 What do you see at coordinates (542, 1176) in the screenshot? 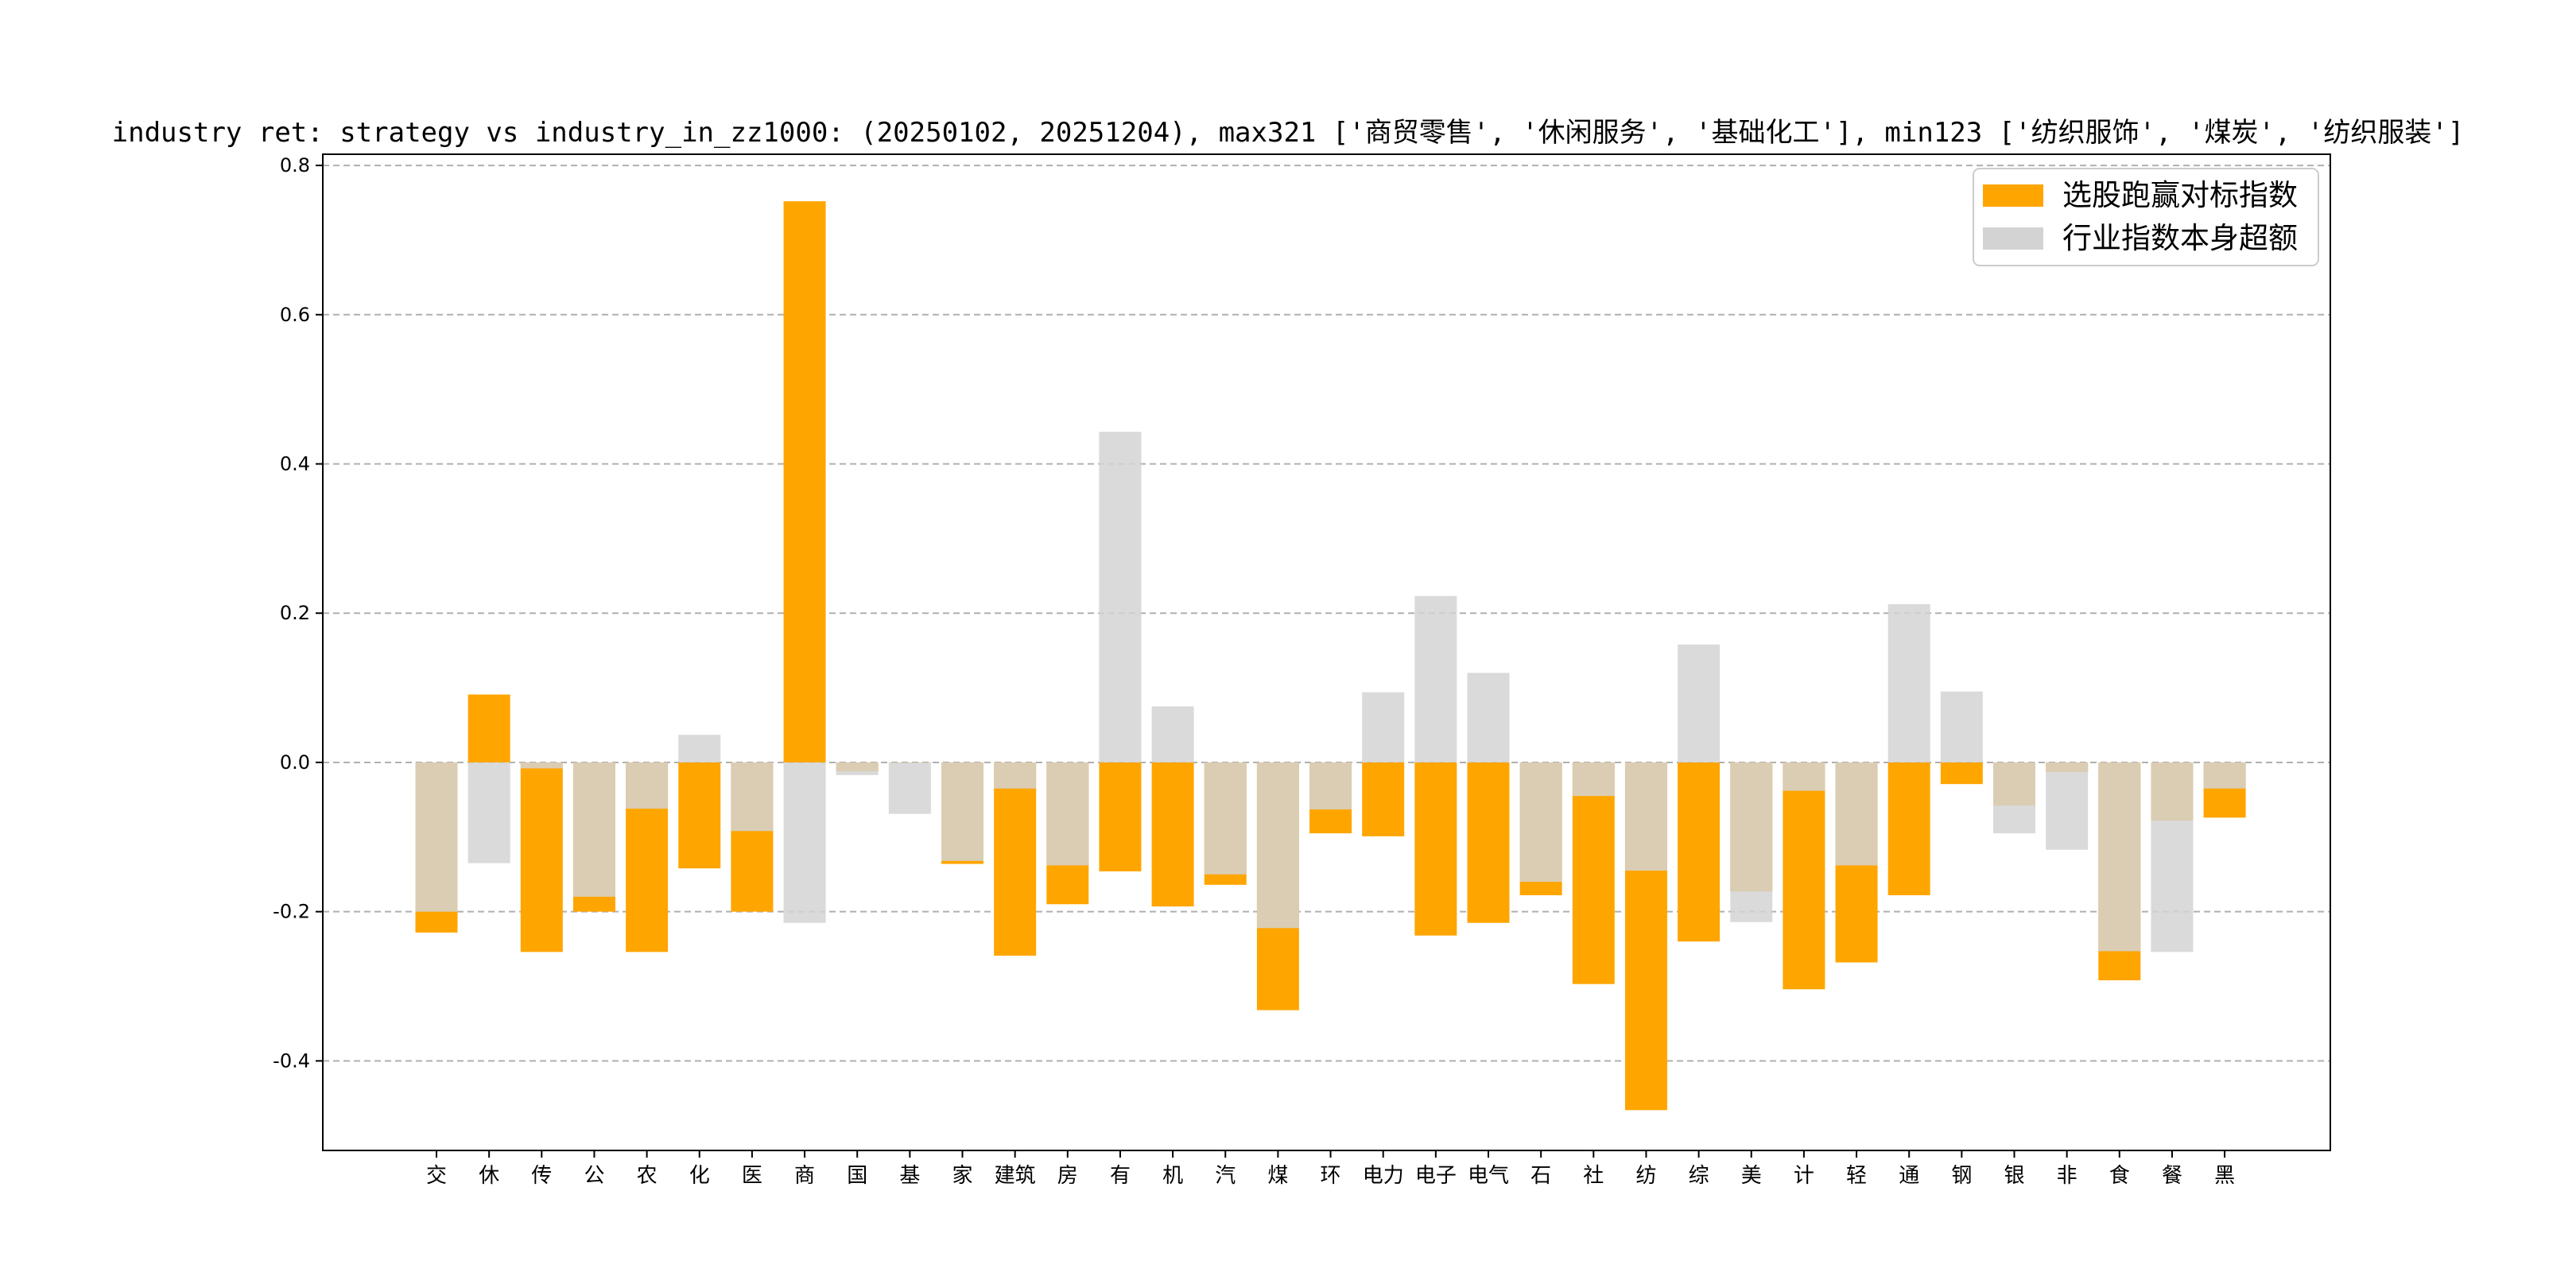
I see `x-tick-label: 传` at bounding box center [542, 1176].